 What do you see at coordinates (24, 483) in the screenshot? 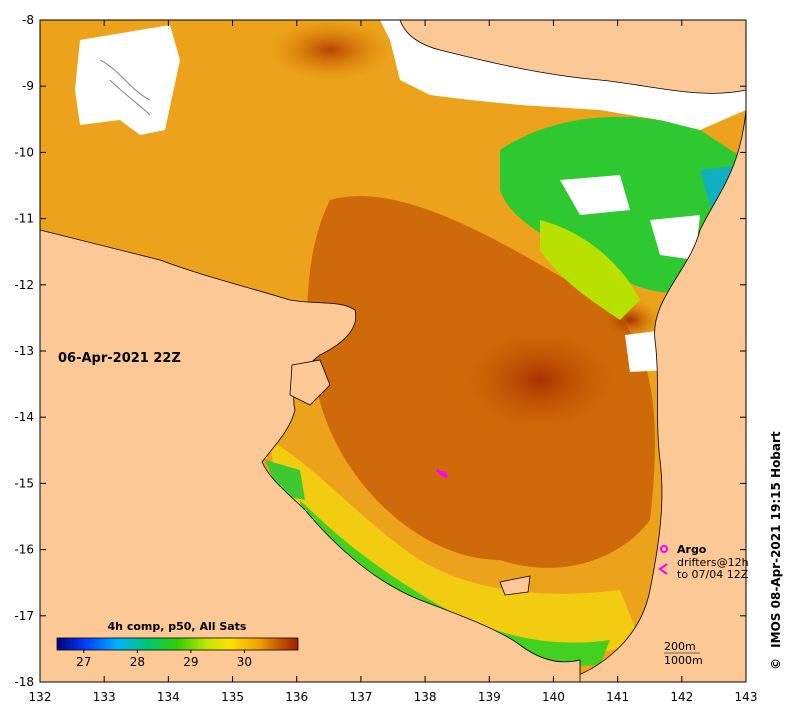
I see `lat-tick-label: -15` at bounding box center [24, 483].